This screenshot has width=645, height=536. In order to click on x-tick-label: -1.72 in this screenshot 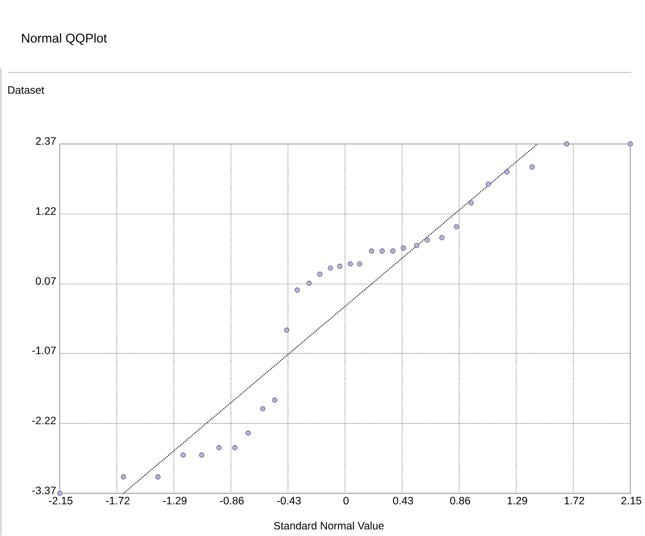, I will do `click(118, 500)`.